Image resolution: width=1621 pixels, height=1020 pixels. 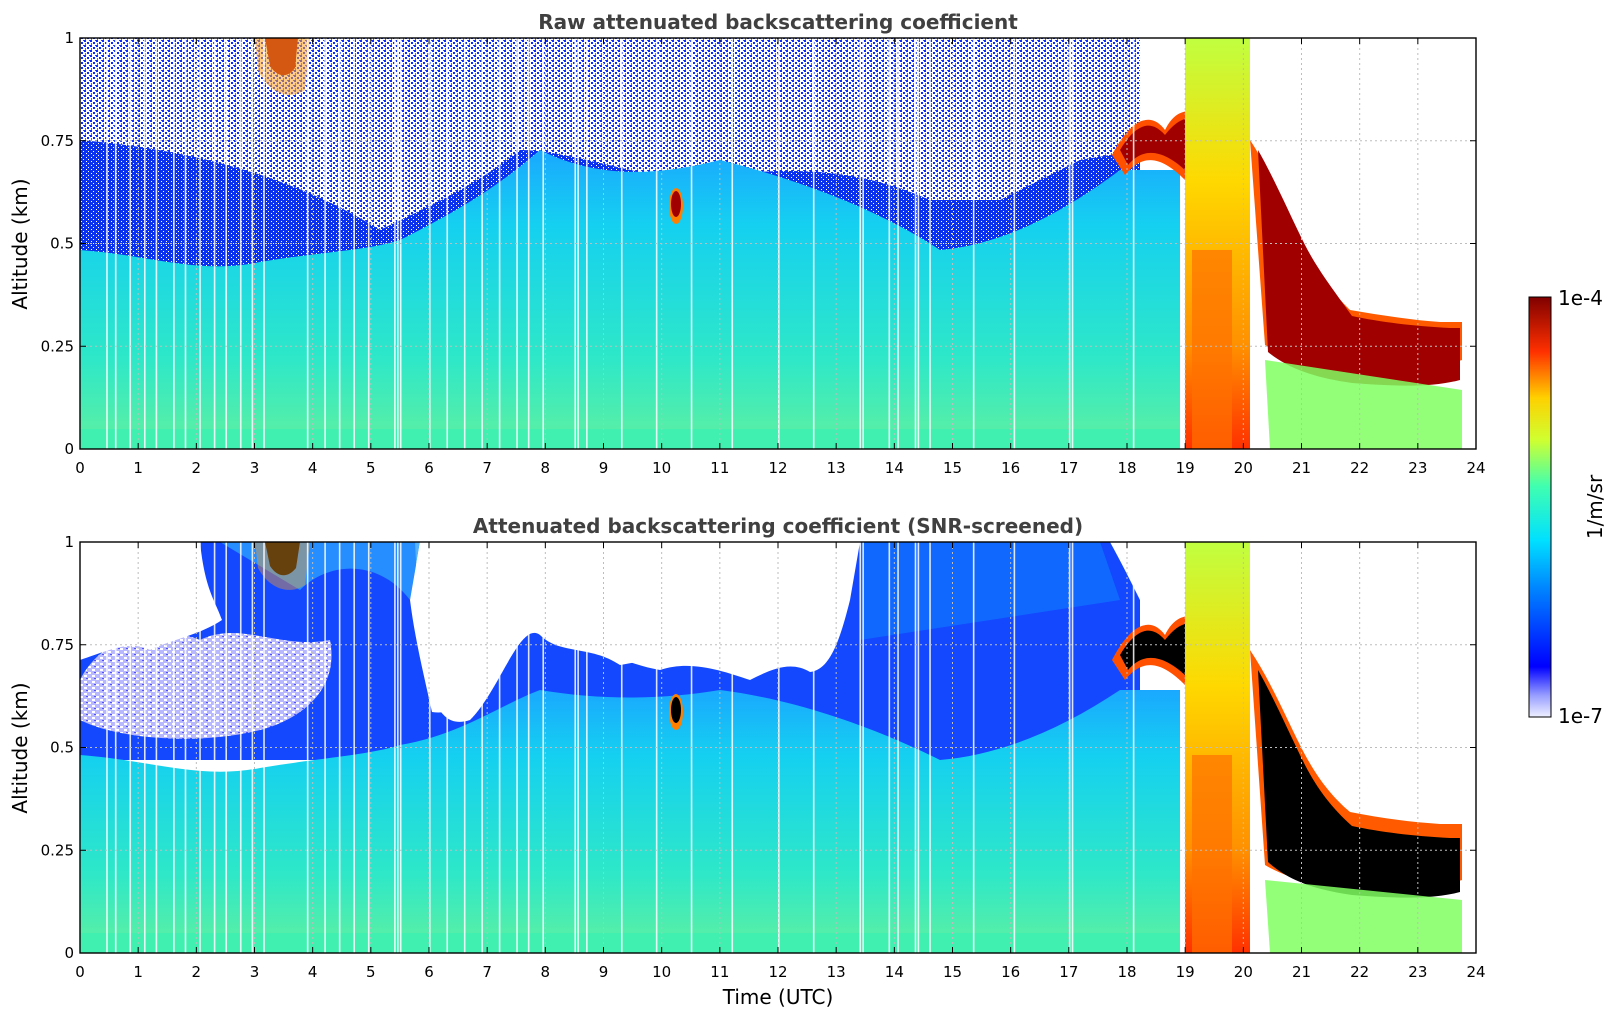 I want to click on x-tick-label: 10, so click(x=661, y=972).